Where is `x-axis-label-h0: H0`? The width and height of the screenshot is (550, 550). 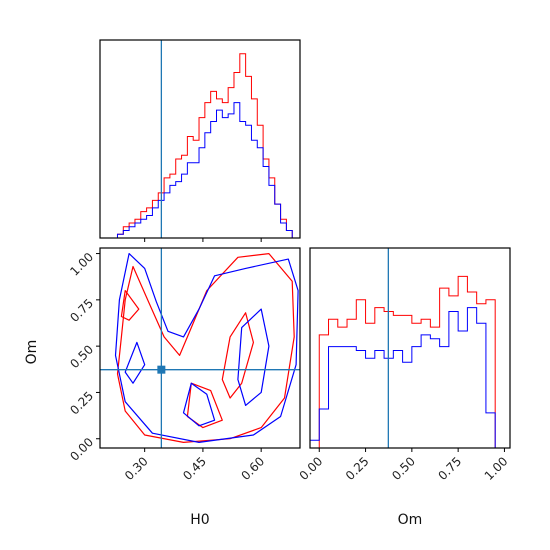 x-axis-label-h0: H0 is located at coordinates (199, 520).